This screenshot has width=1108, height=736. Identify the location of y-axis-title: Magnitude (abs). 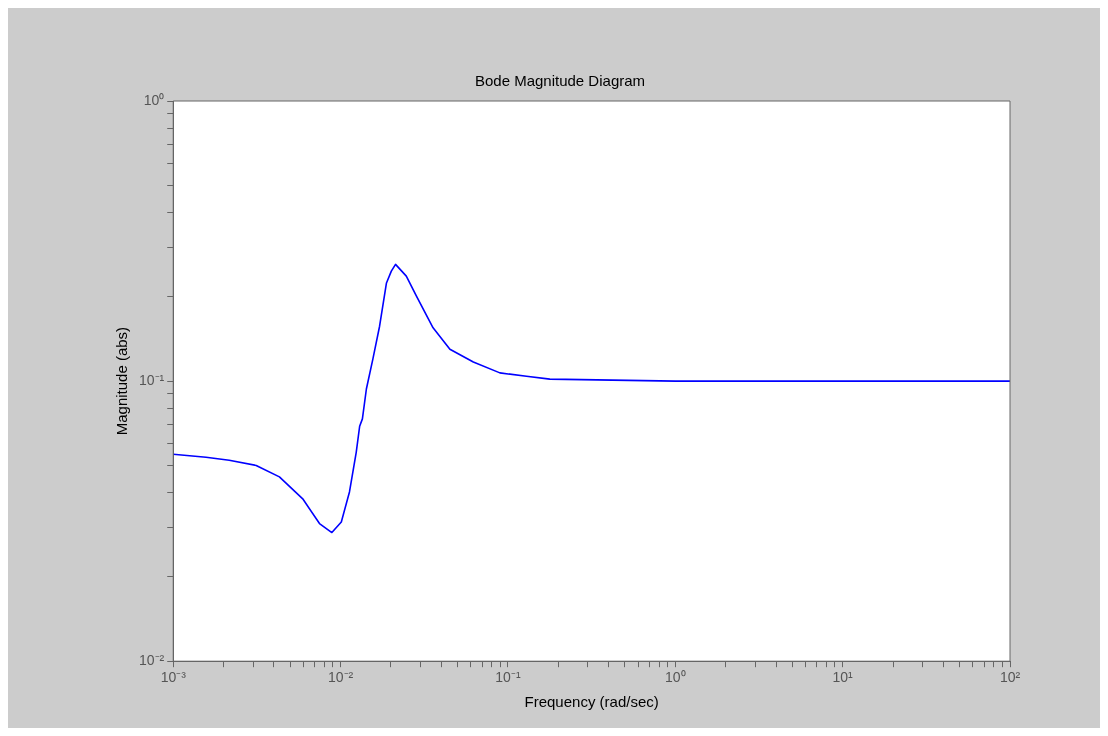
(122, 381).